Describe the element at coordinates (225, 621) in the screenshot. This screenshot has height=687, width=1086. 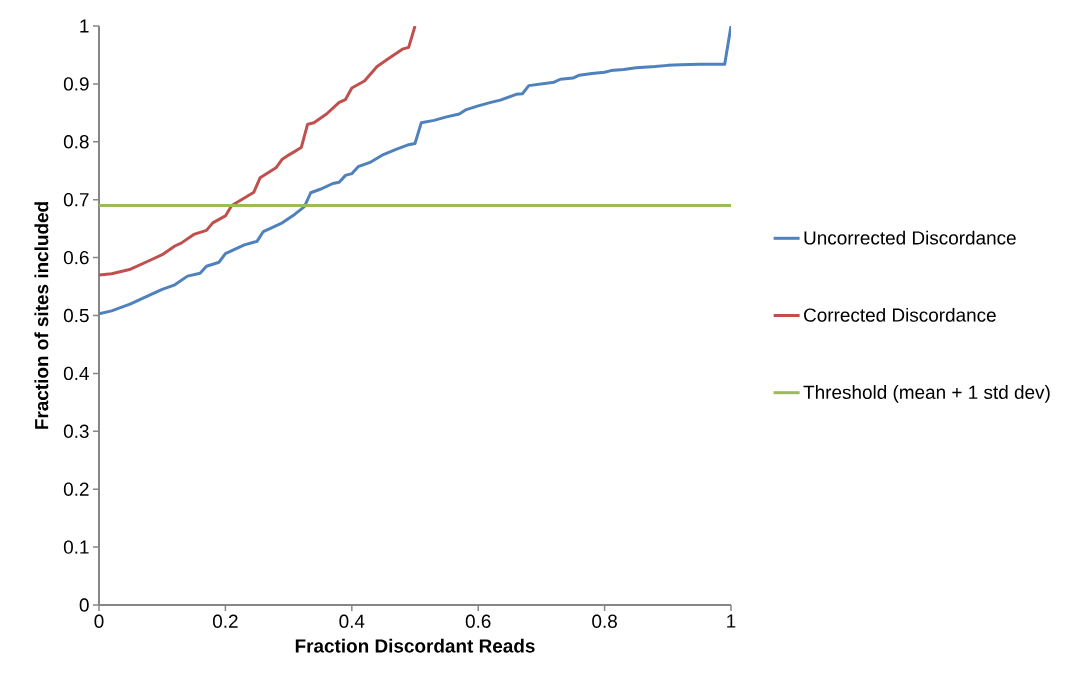
I see `x-tick-label: 0.2` at that location.